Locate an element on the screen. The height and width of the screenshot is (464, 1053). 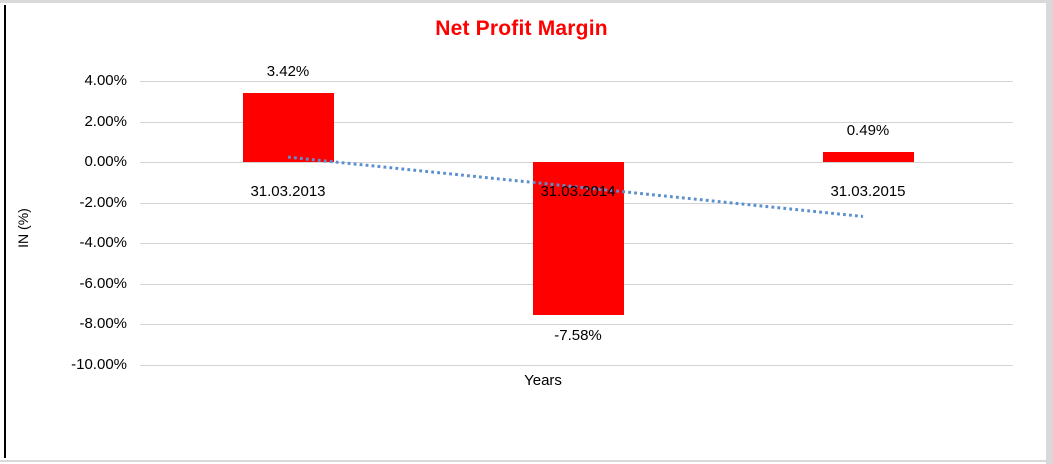
category-label: 31.03.2013 is located at coordinates (288, 191).